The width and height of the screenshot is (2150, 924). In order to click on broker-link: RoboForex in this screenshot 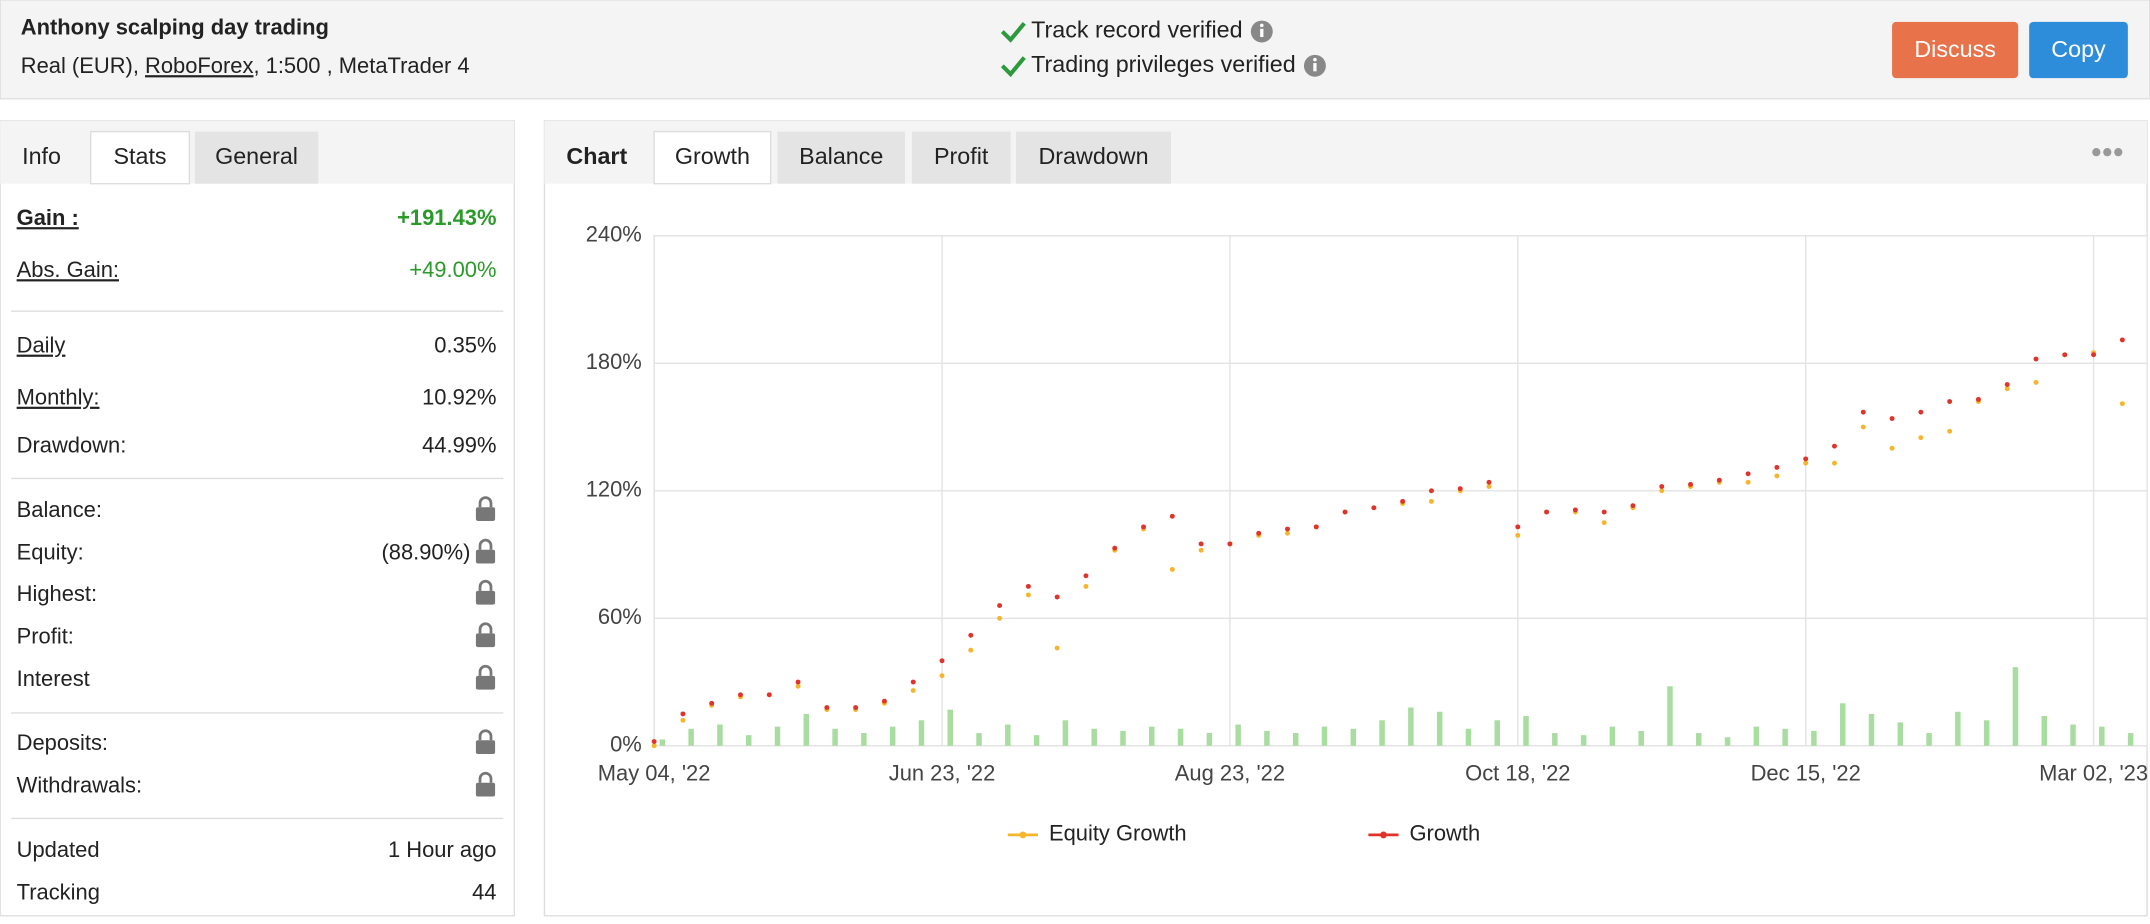, I will do `click(199, 65)`.